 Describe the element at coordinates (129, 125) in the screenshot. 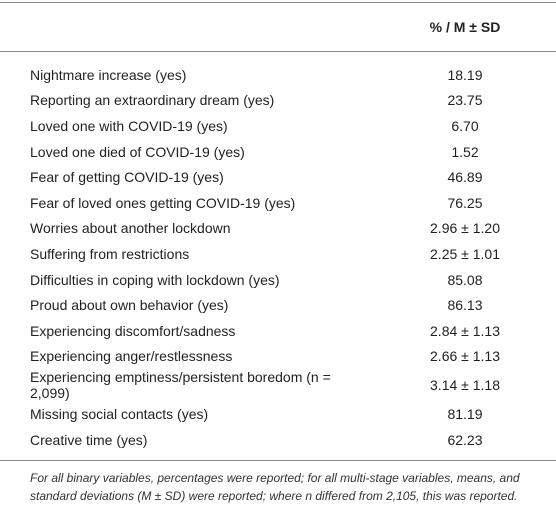

I see `row-label: Loved one with COVID-19 (yes)` at that location.